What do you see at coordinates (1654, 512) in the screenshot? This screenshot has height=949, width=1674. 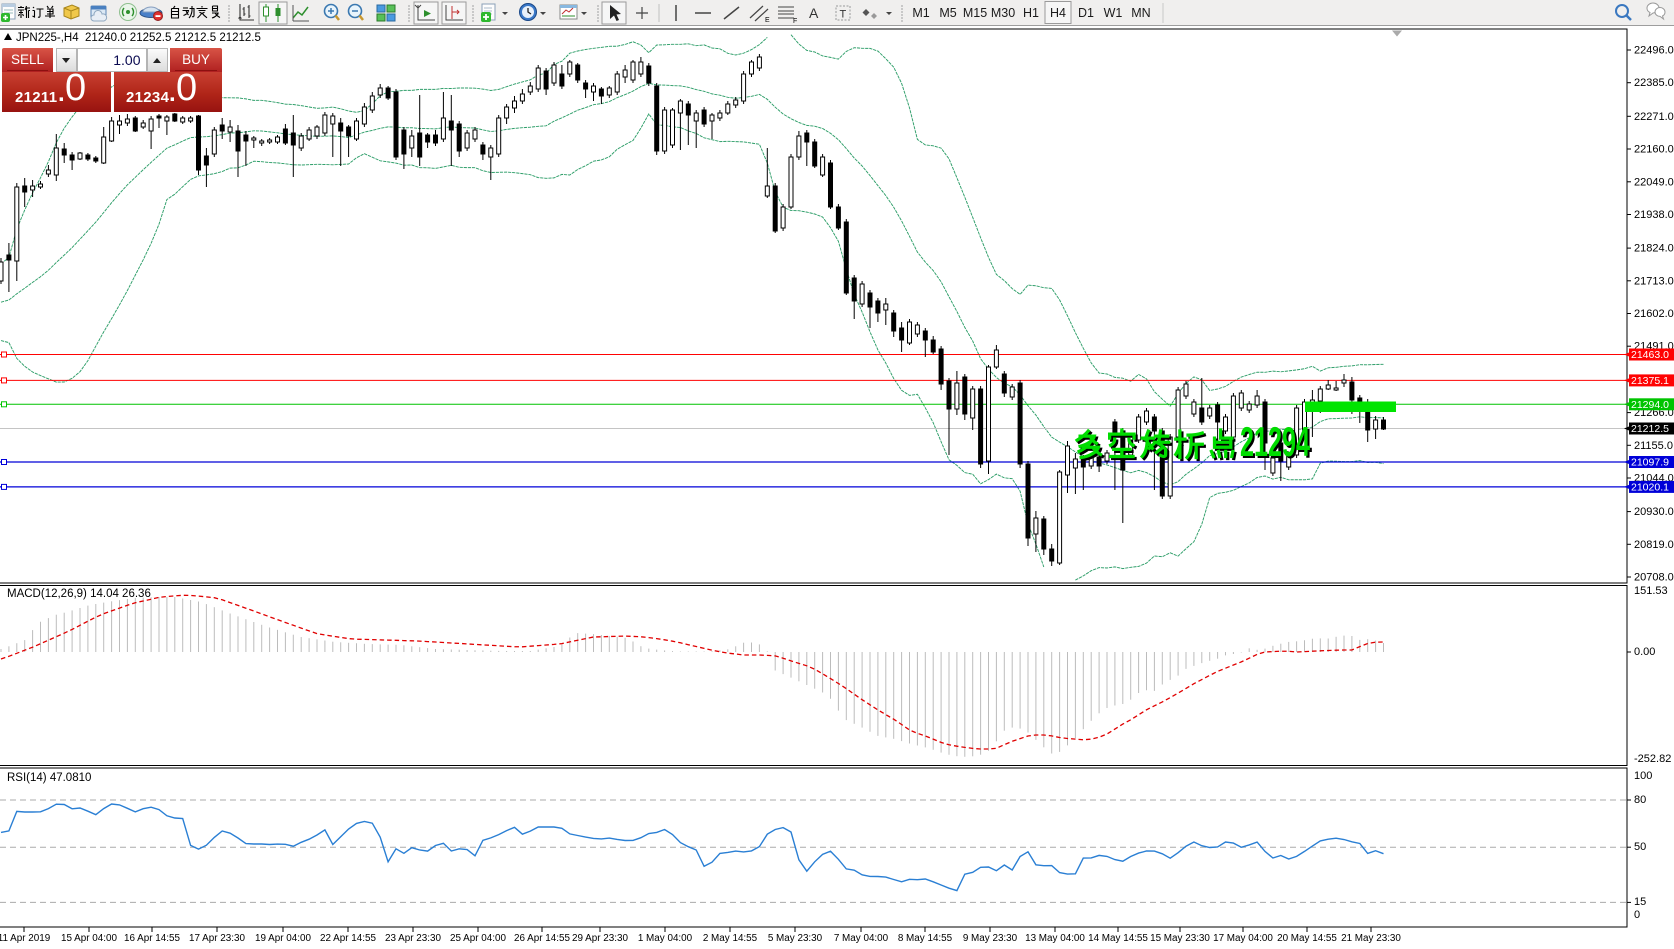 I see `svg-text: 20930.0` at bounding box center [1654, 512].